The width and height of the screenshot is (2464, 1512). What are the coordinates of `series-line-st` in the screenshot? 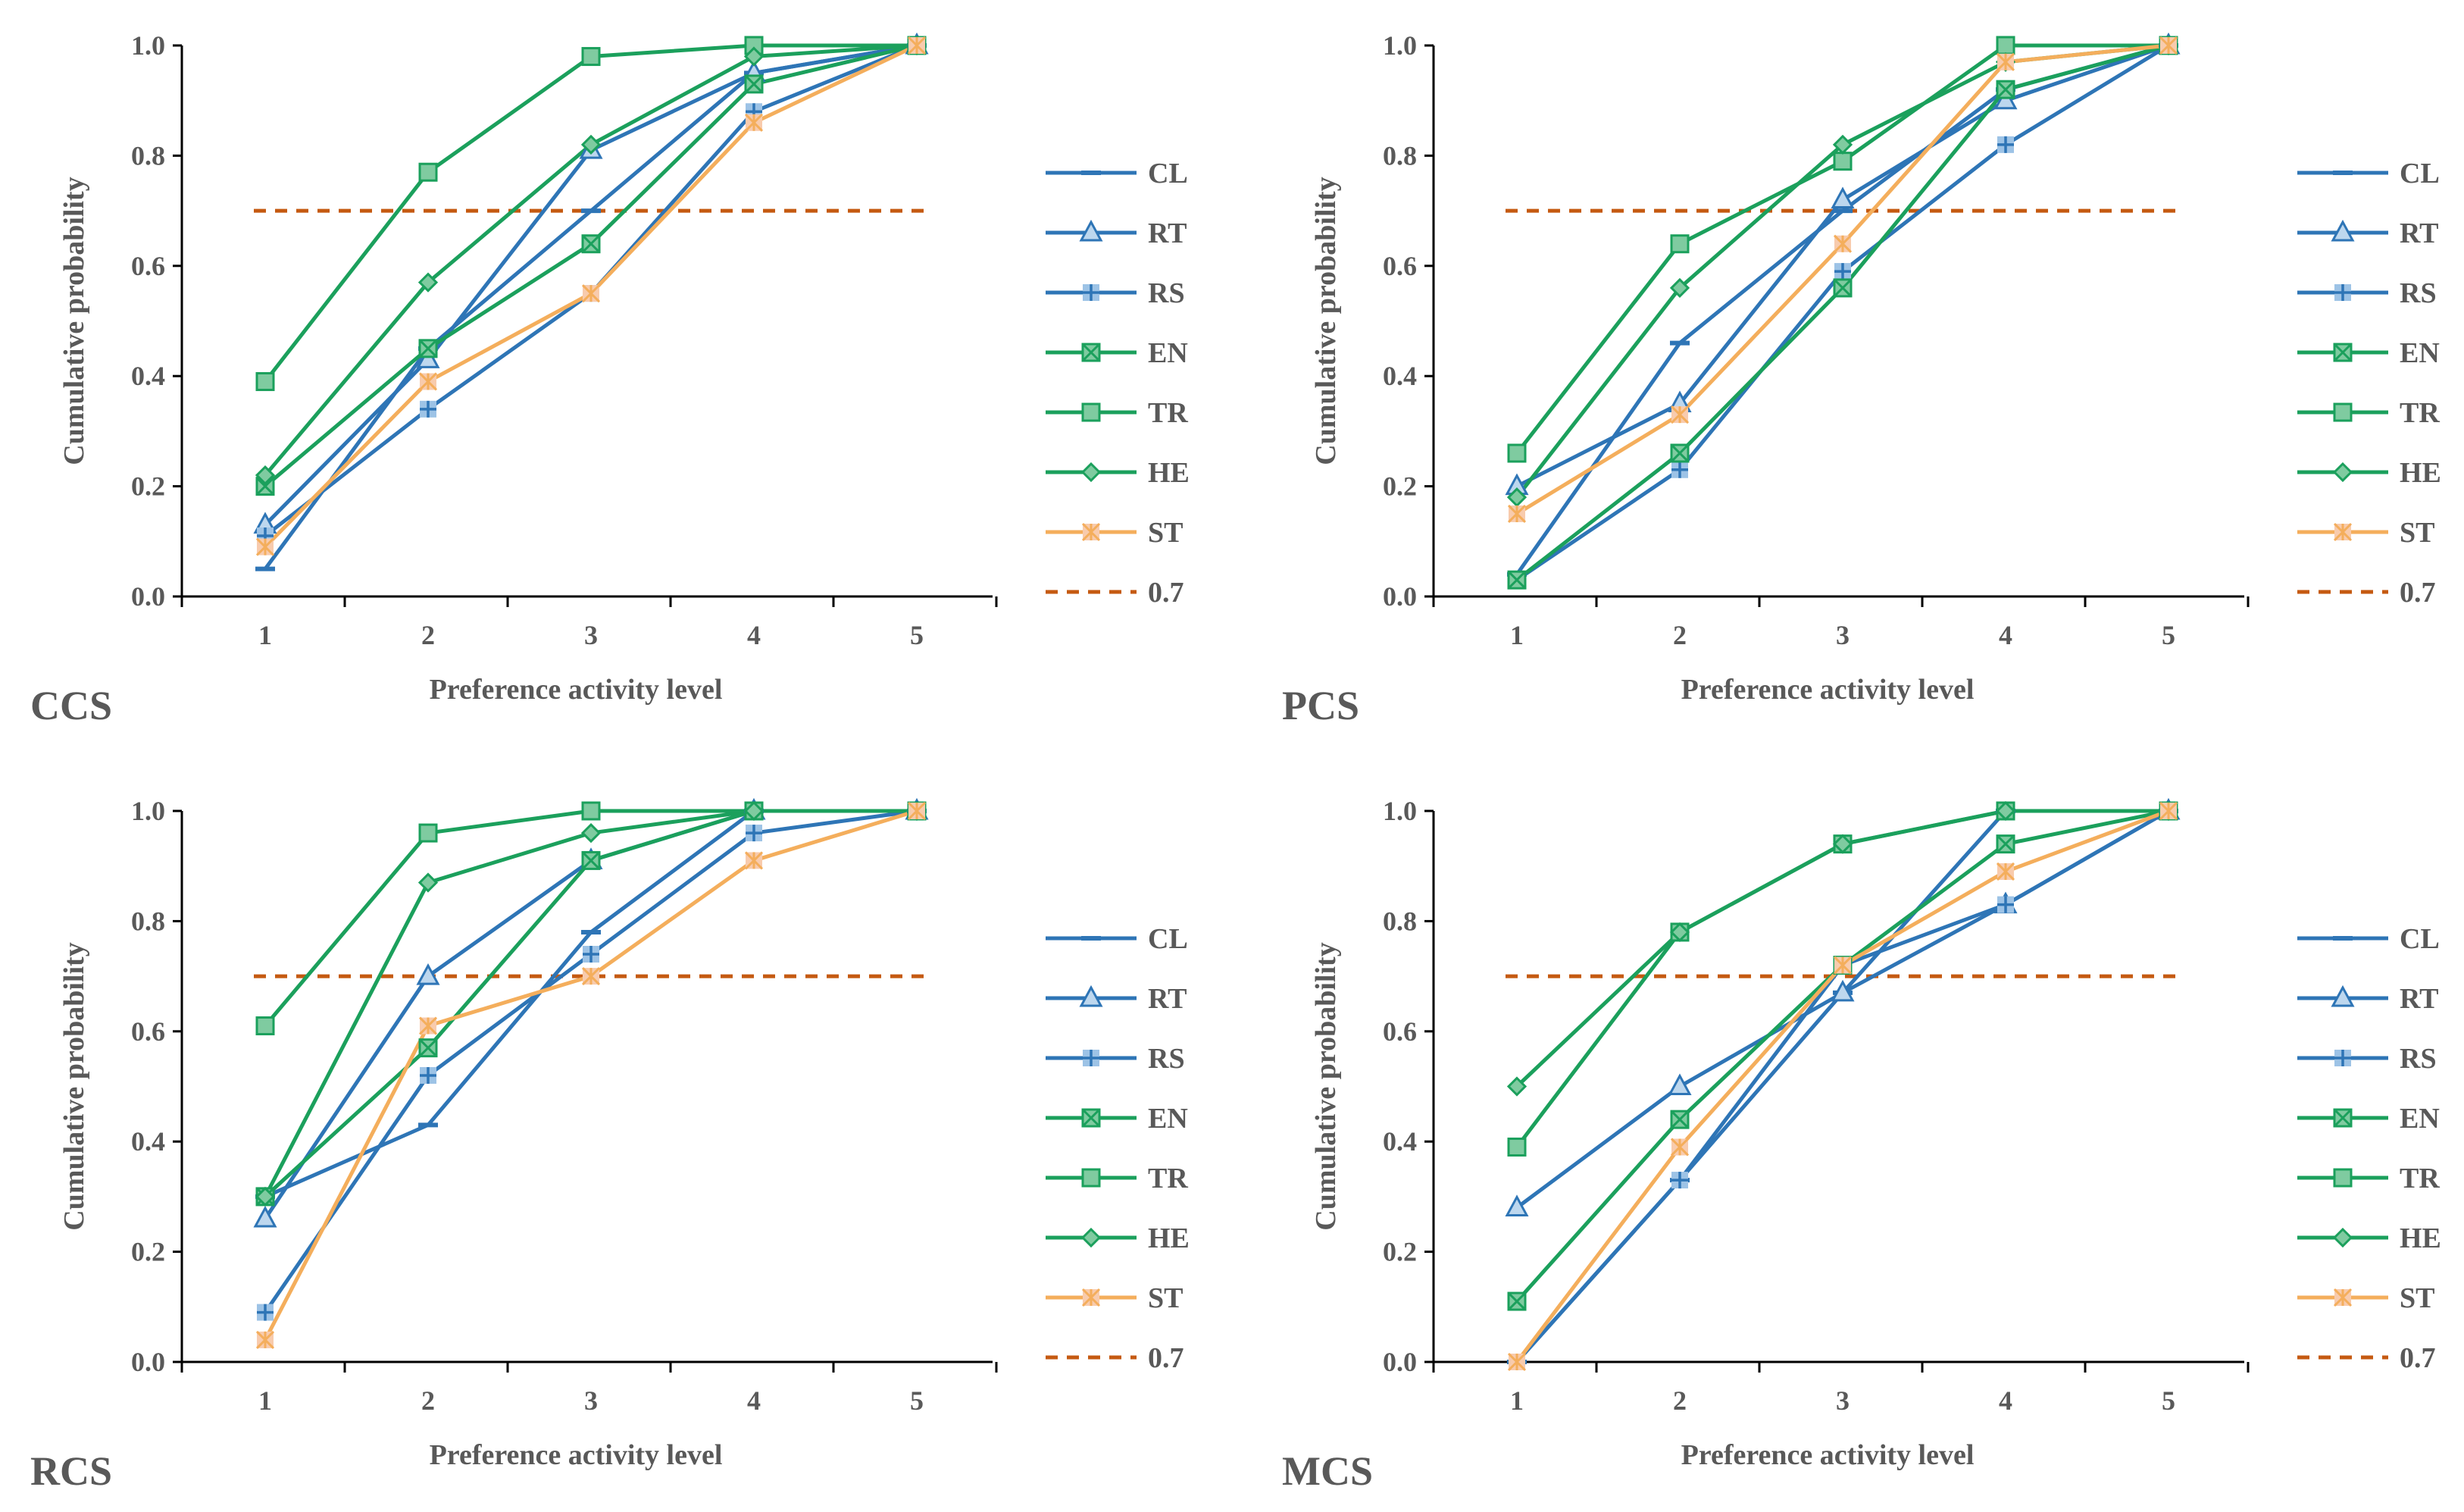 It's located at (1842, 1086).